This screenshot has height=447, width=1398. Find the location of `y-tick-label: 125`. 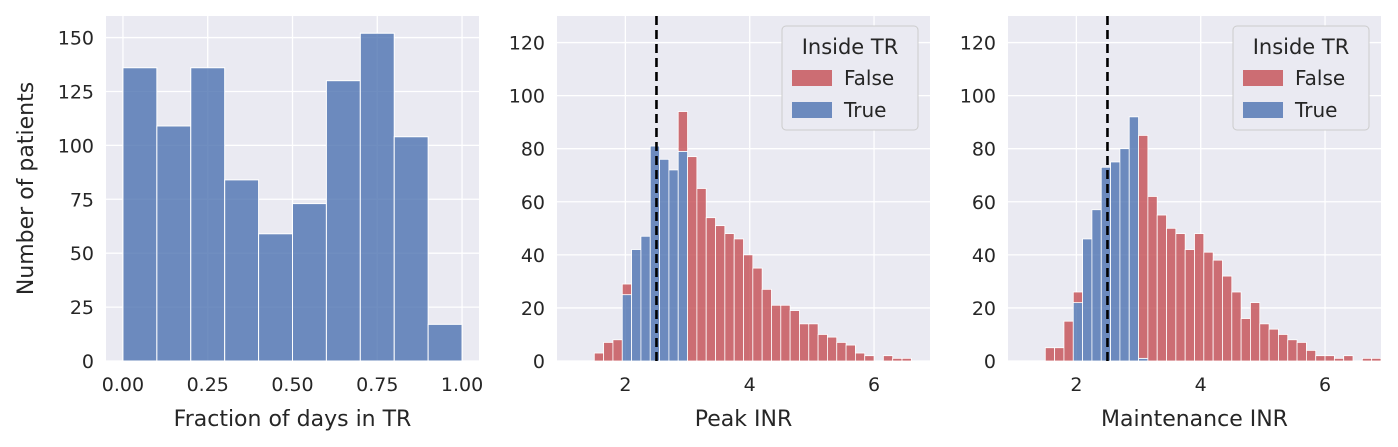

y-tick-label: 125 is located at coordinates (76, 92).